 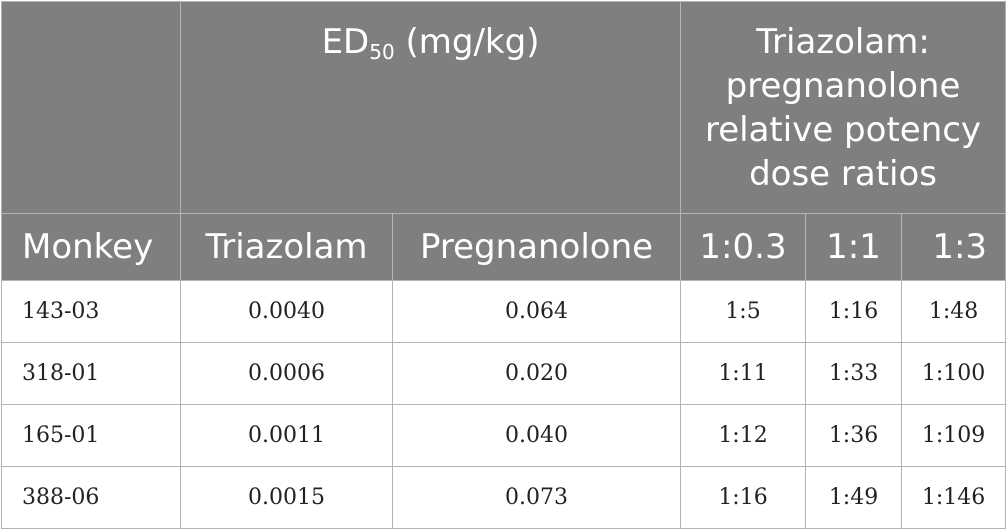 I want to click on table-row: 165-01 0.0011 0.040 1:12 1:36 1:109, so click(x=503, y=435).